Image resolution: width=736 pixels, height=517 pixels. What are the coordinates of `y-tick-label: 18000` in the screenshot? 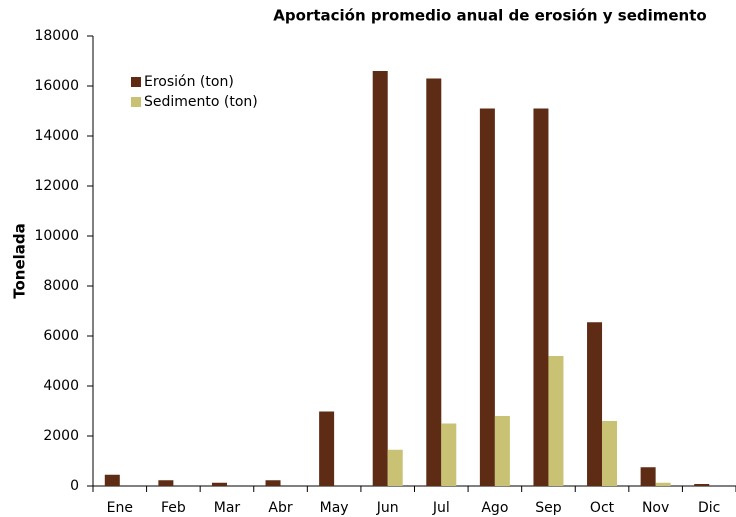 It's located at (56, 36).